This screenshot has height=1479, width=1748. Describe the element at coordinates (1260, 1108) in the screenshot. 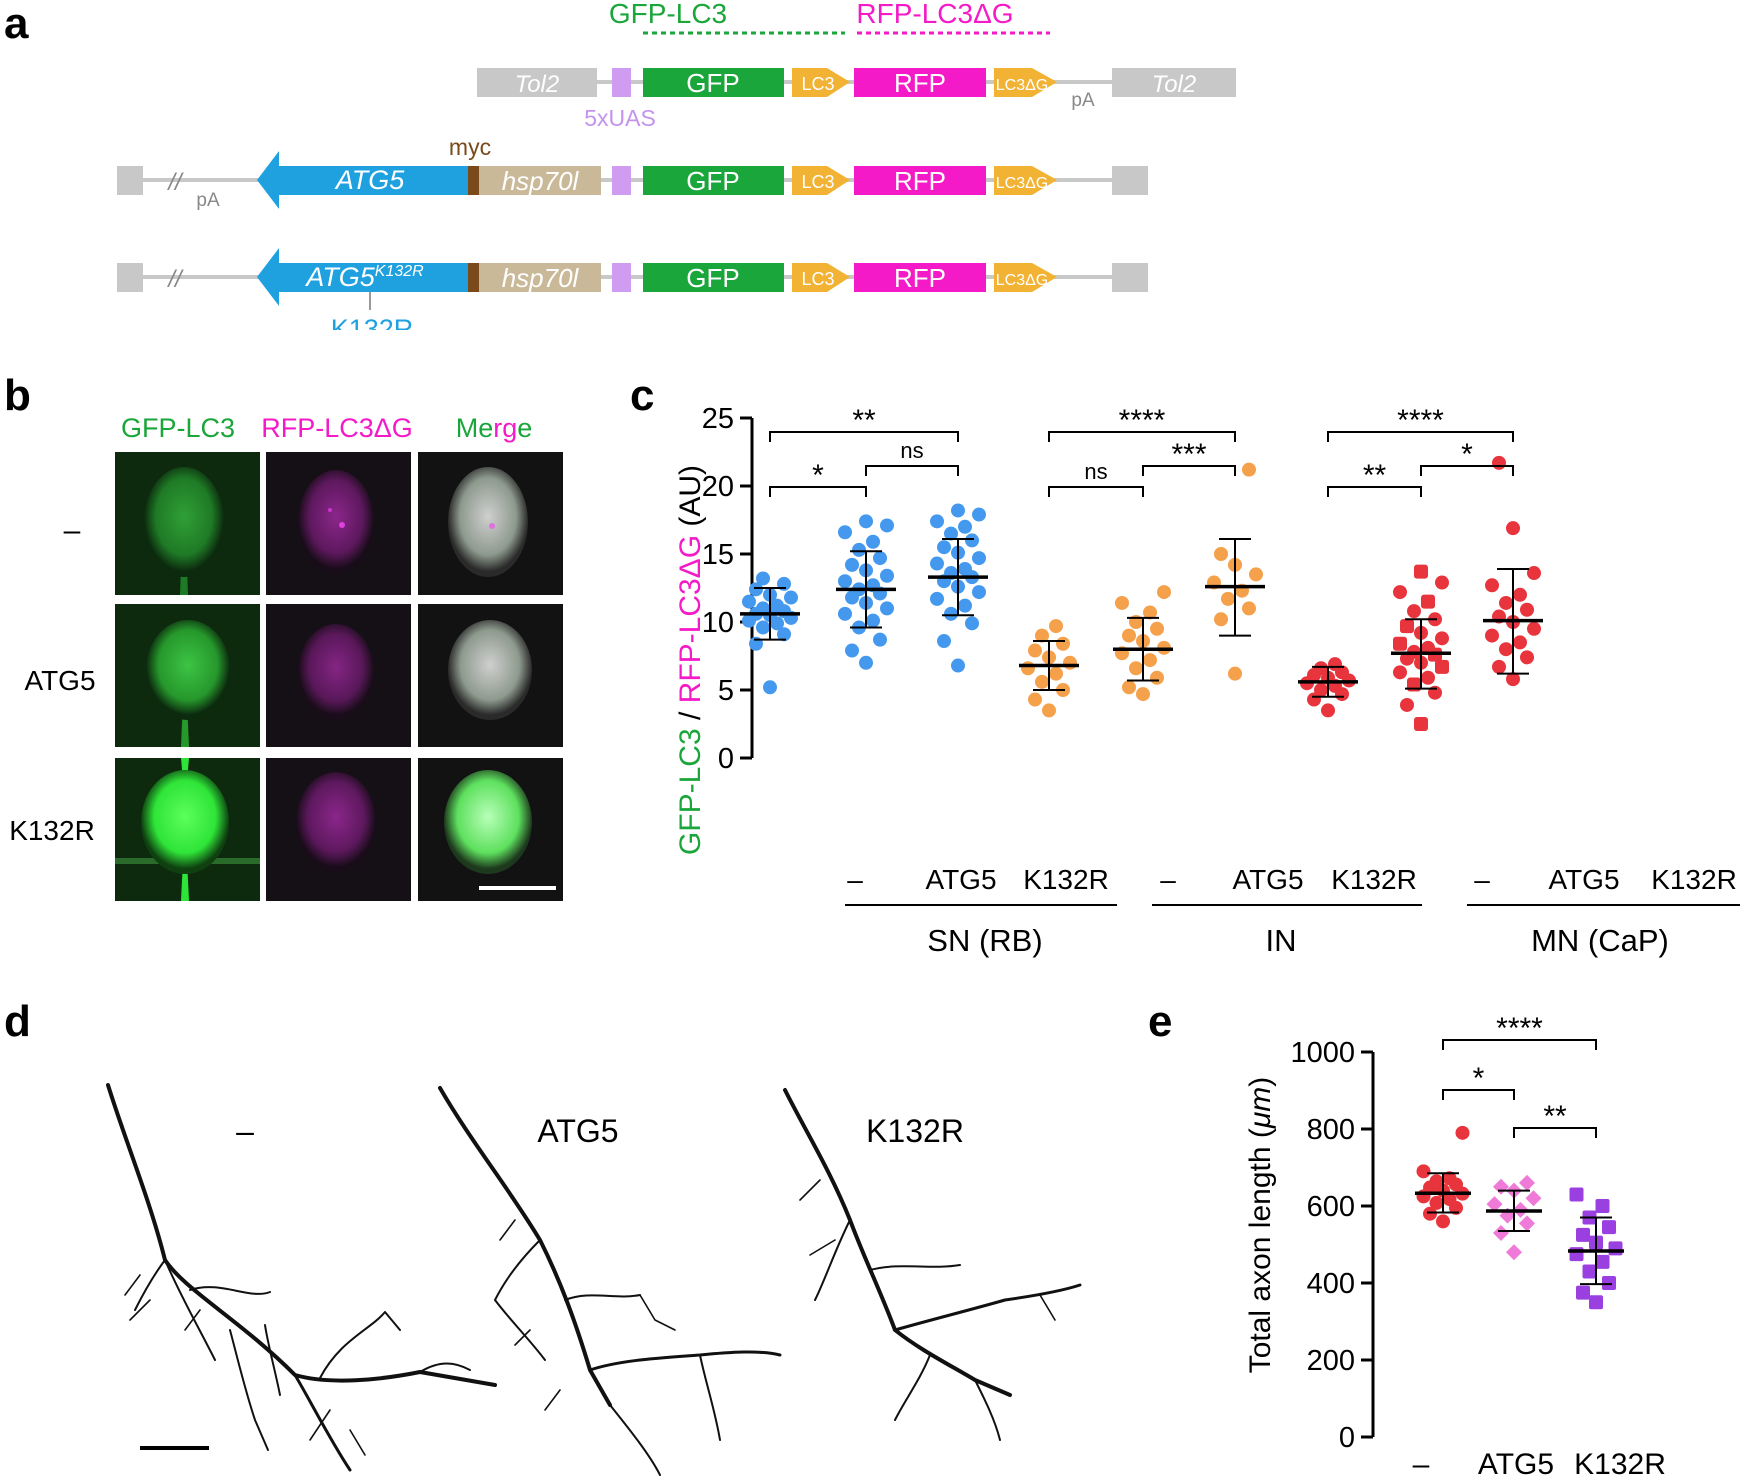

I see `y-label-unit: μm` at that location.